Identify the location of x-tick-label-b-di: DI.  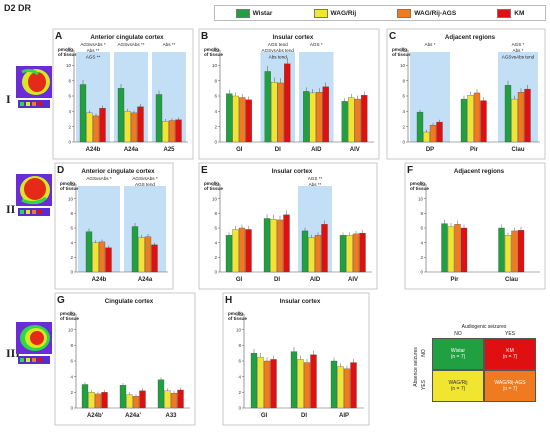
(278, 150).